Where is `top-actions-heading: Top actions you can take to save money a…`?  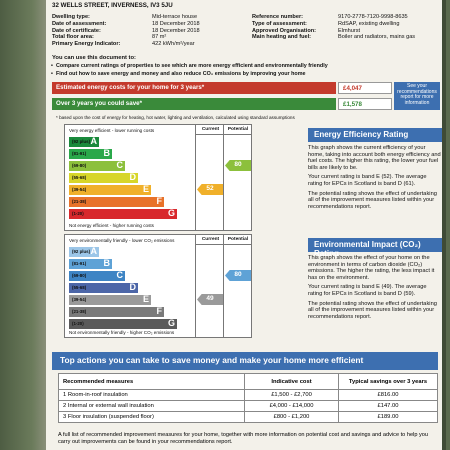
top-actions-heading: Top actions you can take to save money a… is located at coordinates (245, 361).